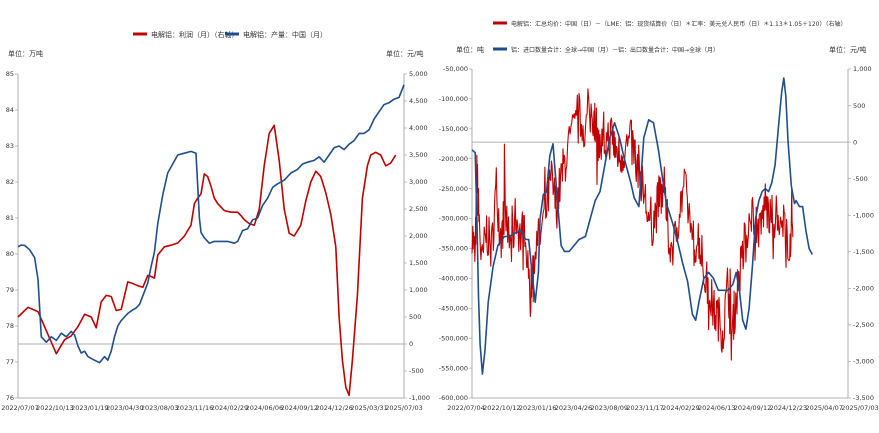 The height and width of the screenshot is (433, 879). What do you see at coordinates (453, 308) in the screenshot?
I see `y-left-tick-label: -450,000` at bounding box center [453, 308].